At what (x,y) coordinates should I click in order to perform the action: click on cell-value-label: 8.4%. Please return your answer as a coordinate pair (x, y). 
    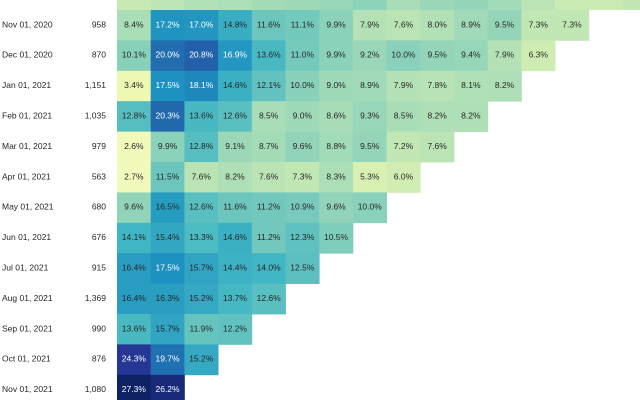
    Looking at the image, I should click on (134, 24).